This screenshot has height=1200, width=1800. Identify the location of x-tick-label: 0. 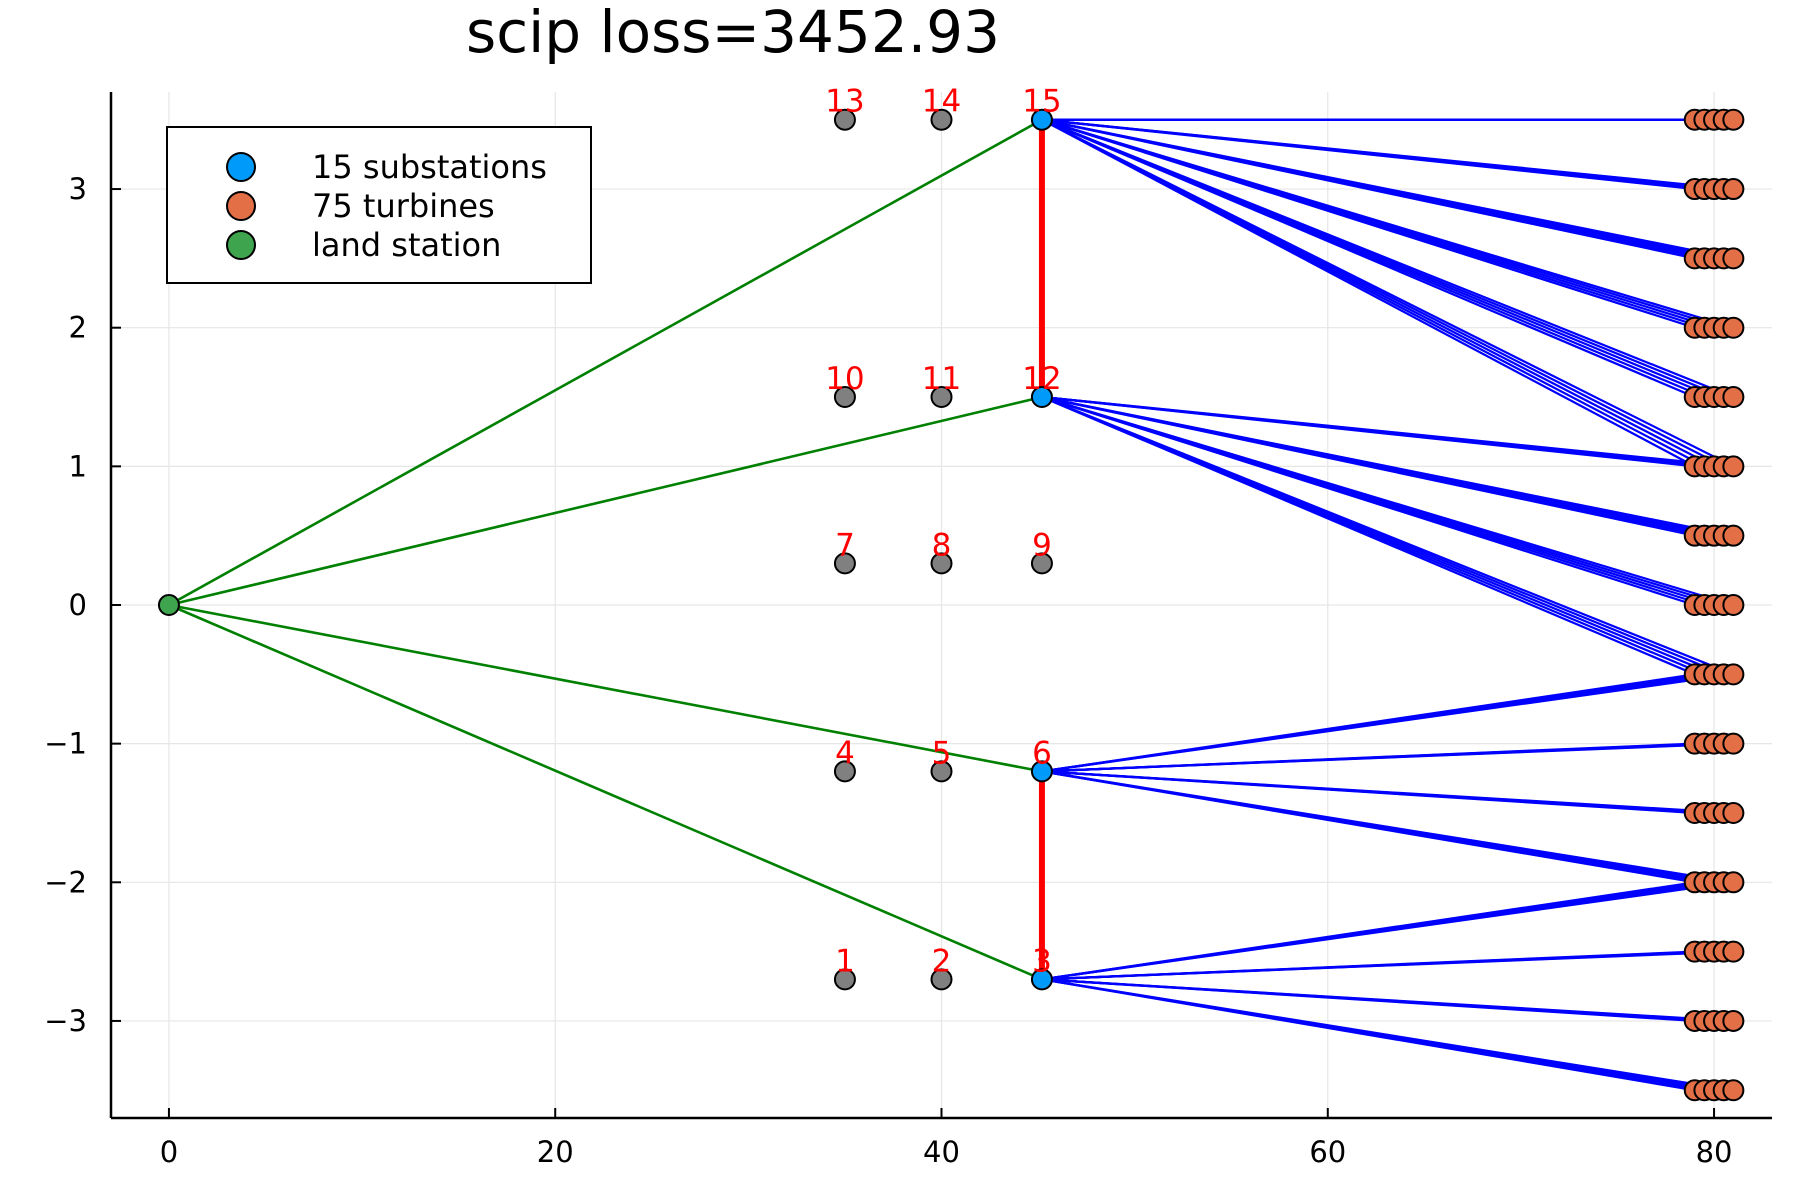
(169, 1152).